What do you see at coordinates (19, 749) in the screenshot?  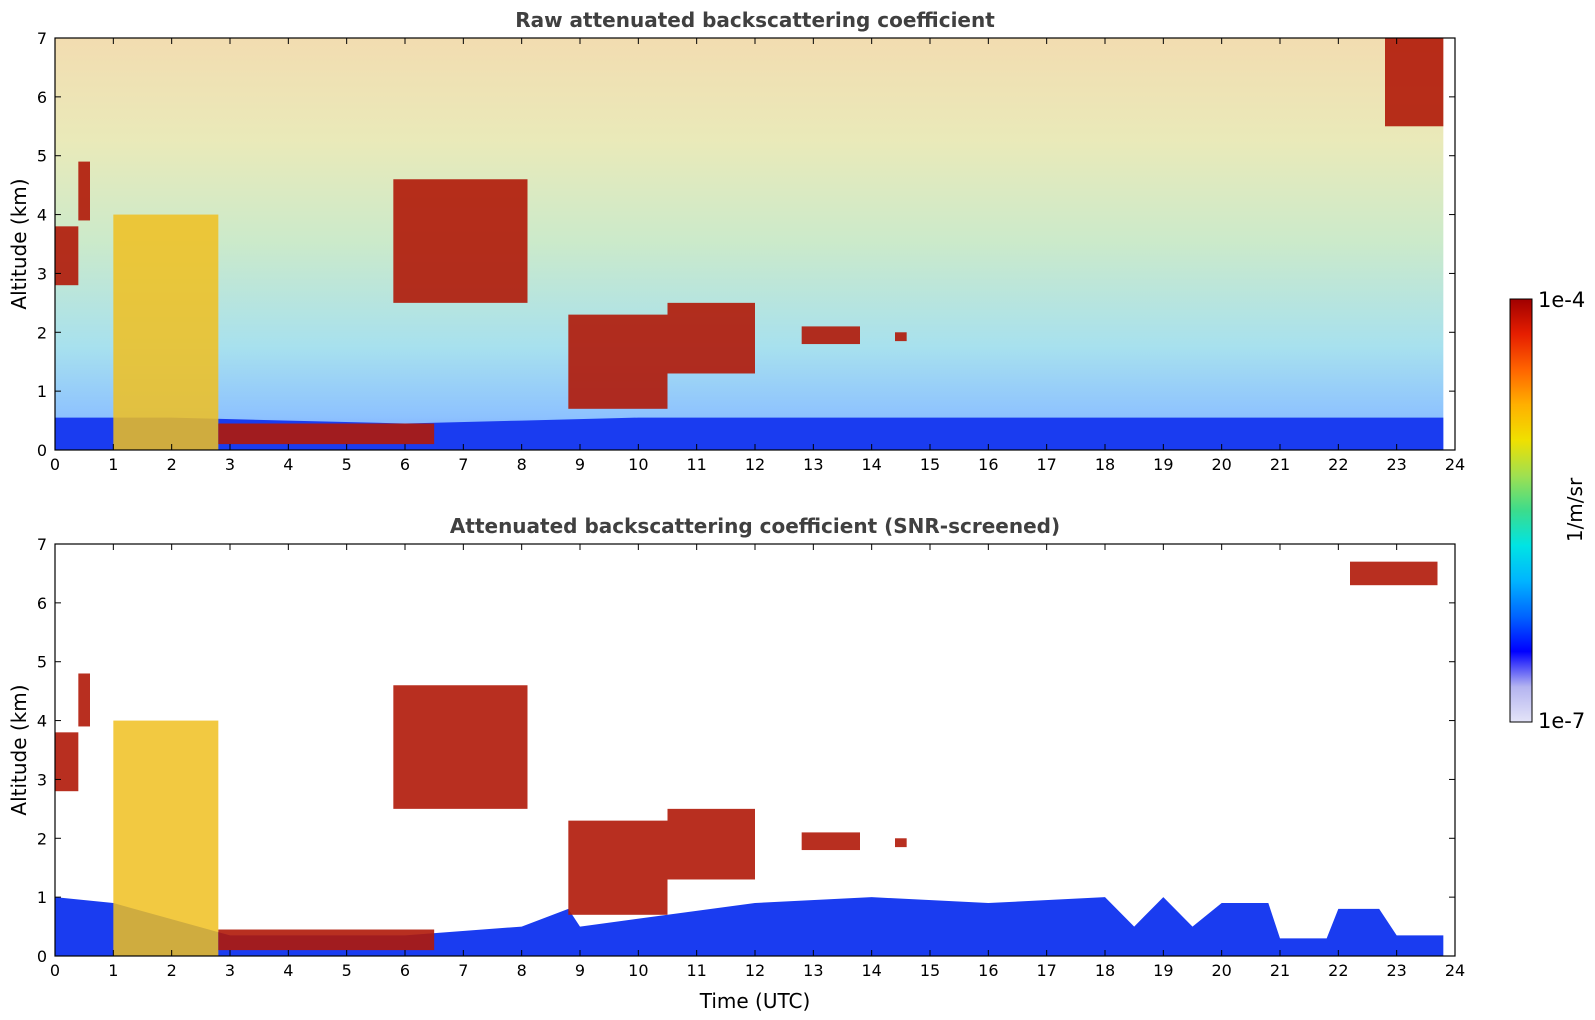 I see `snr-y-axis-label: Altitude (km)` at bounding box center [19, 749].